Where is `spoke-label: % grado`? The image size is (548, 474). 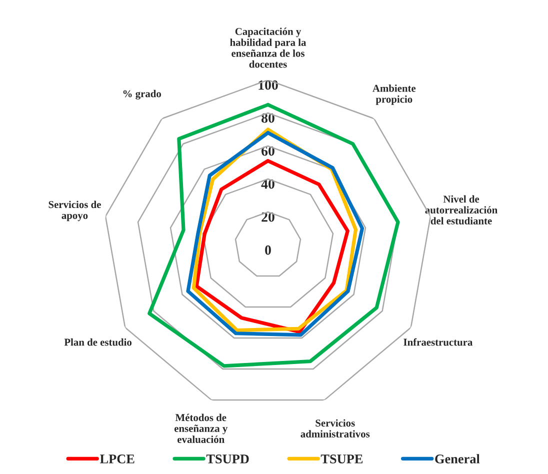
spoke-label: % grado is located at coordinates (142, 95).